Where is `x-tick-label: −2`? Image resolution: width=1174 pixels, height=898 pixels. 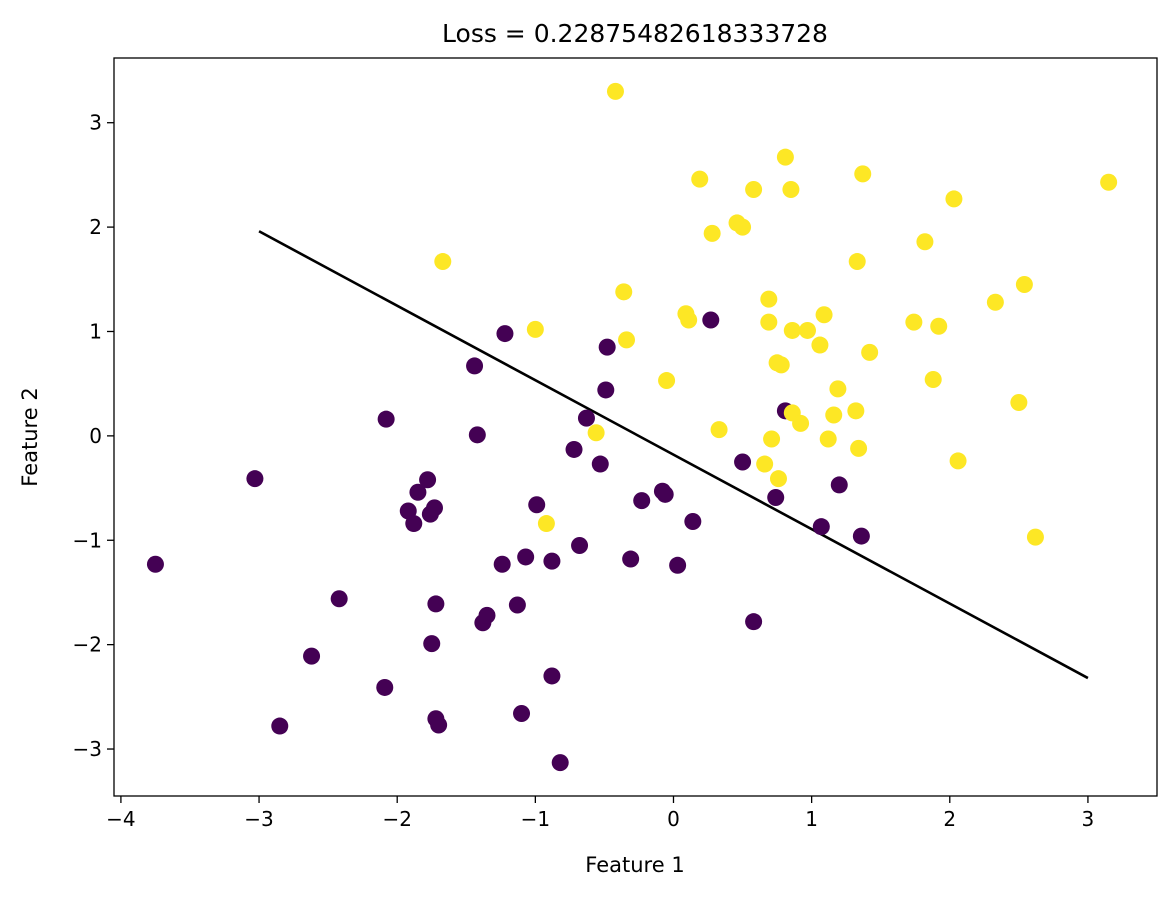
x-tick-label: −2 is located at coordinates (396, 819).